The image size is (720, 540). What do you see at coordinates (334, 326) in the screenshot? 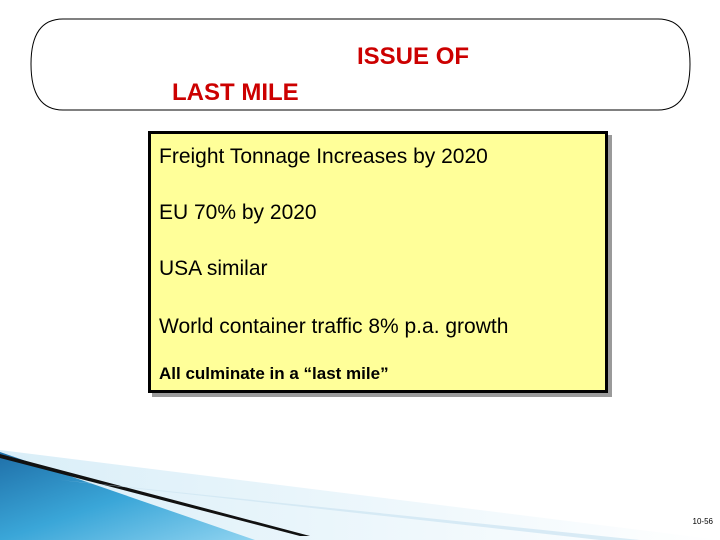
I see `content-line-world-container: World container traffic 8% p.a. growth` at bounding box center [334, 326].